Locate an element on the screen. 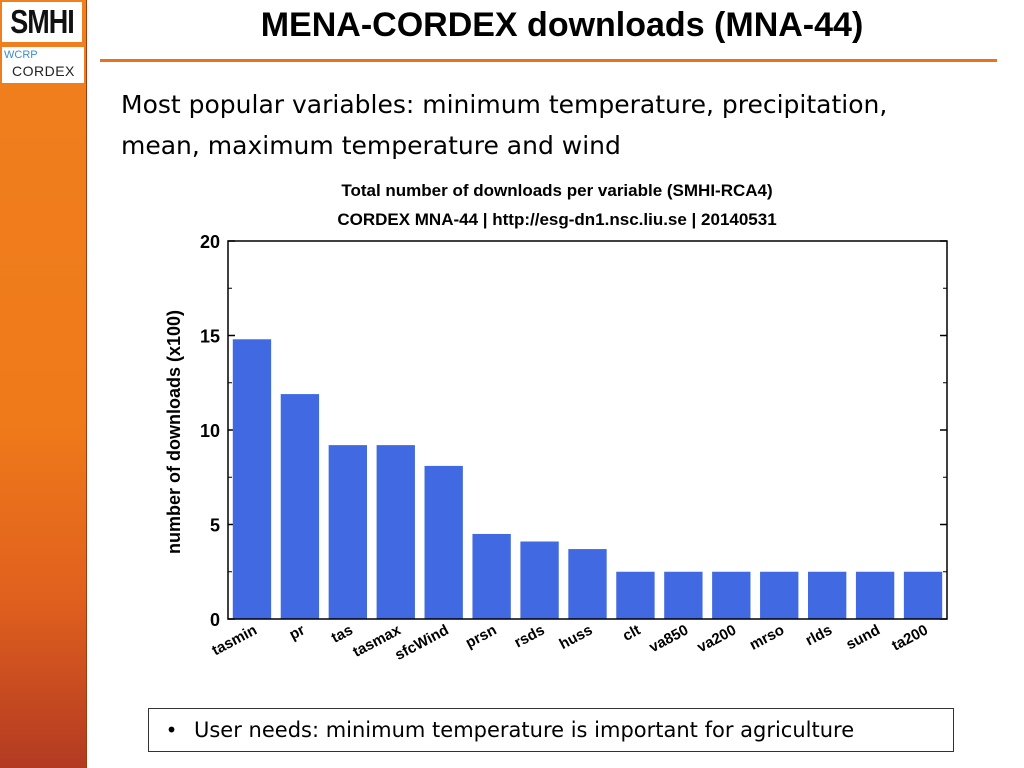  y-tick-label: 15 is located at coordinates (210, 337).